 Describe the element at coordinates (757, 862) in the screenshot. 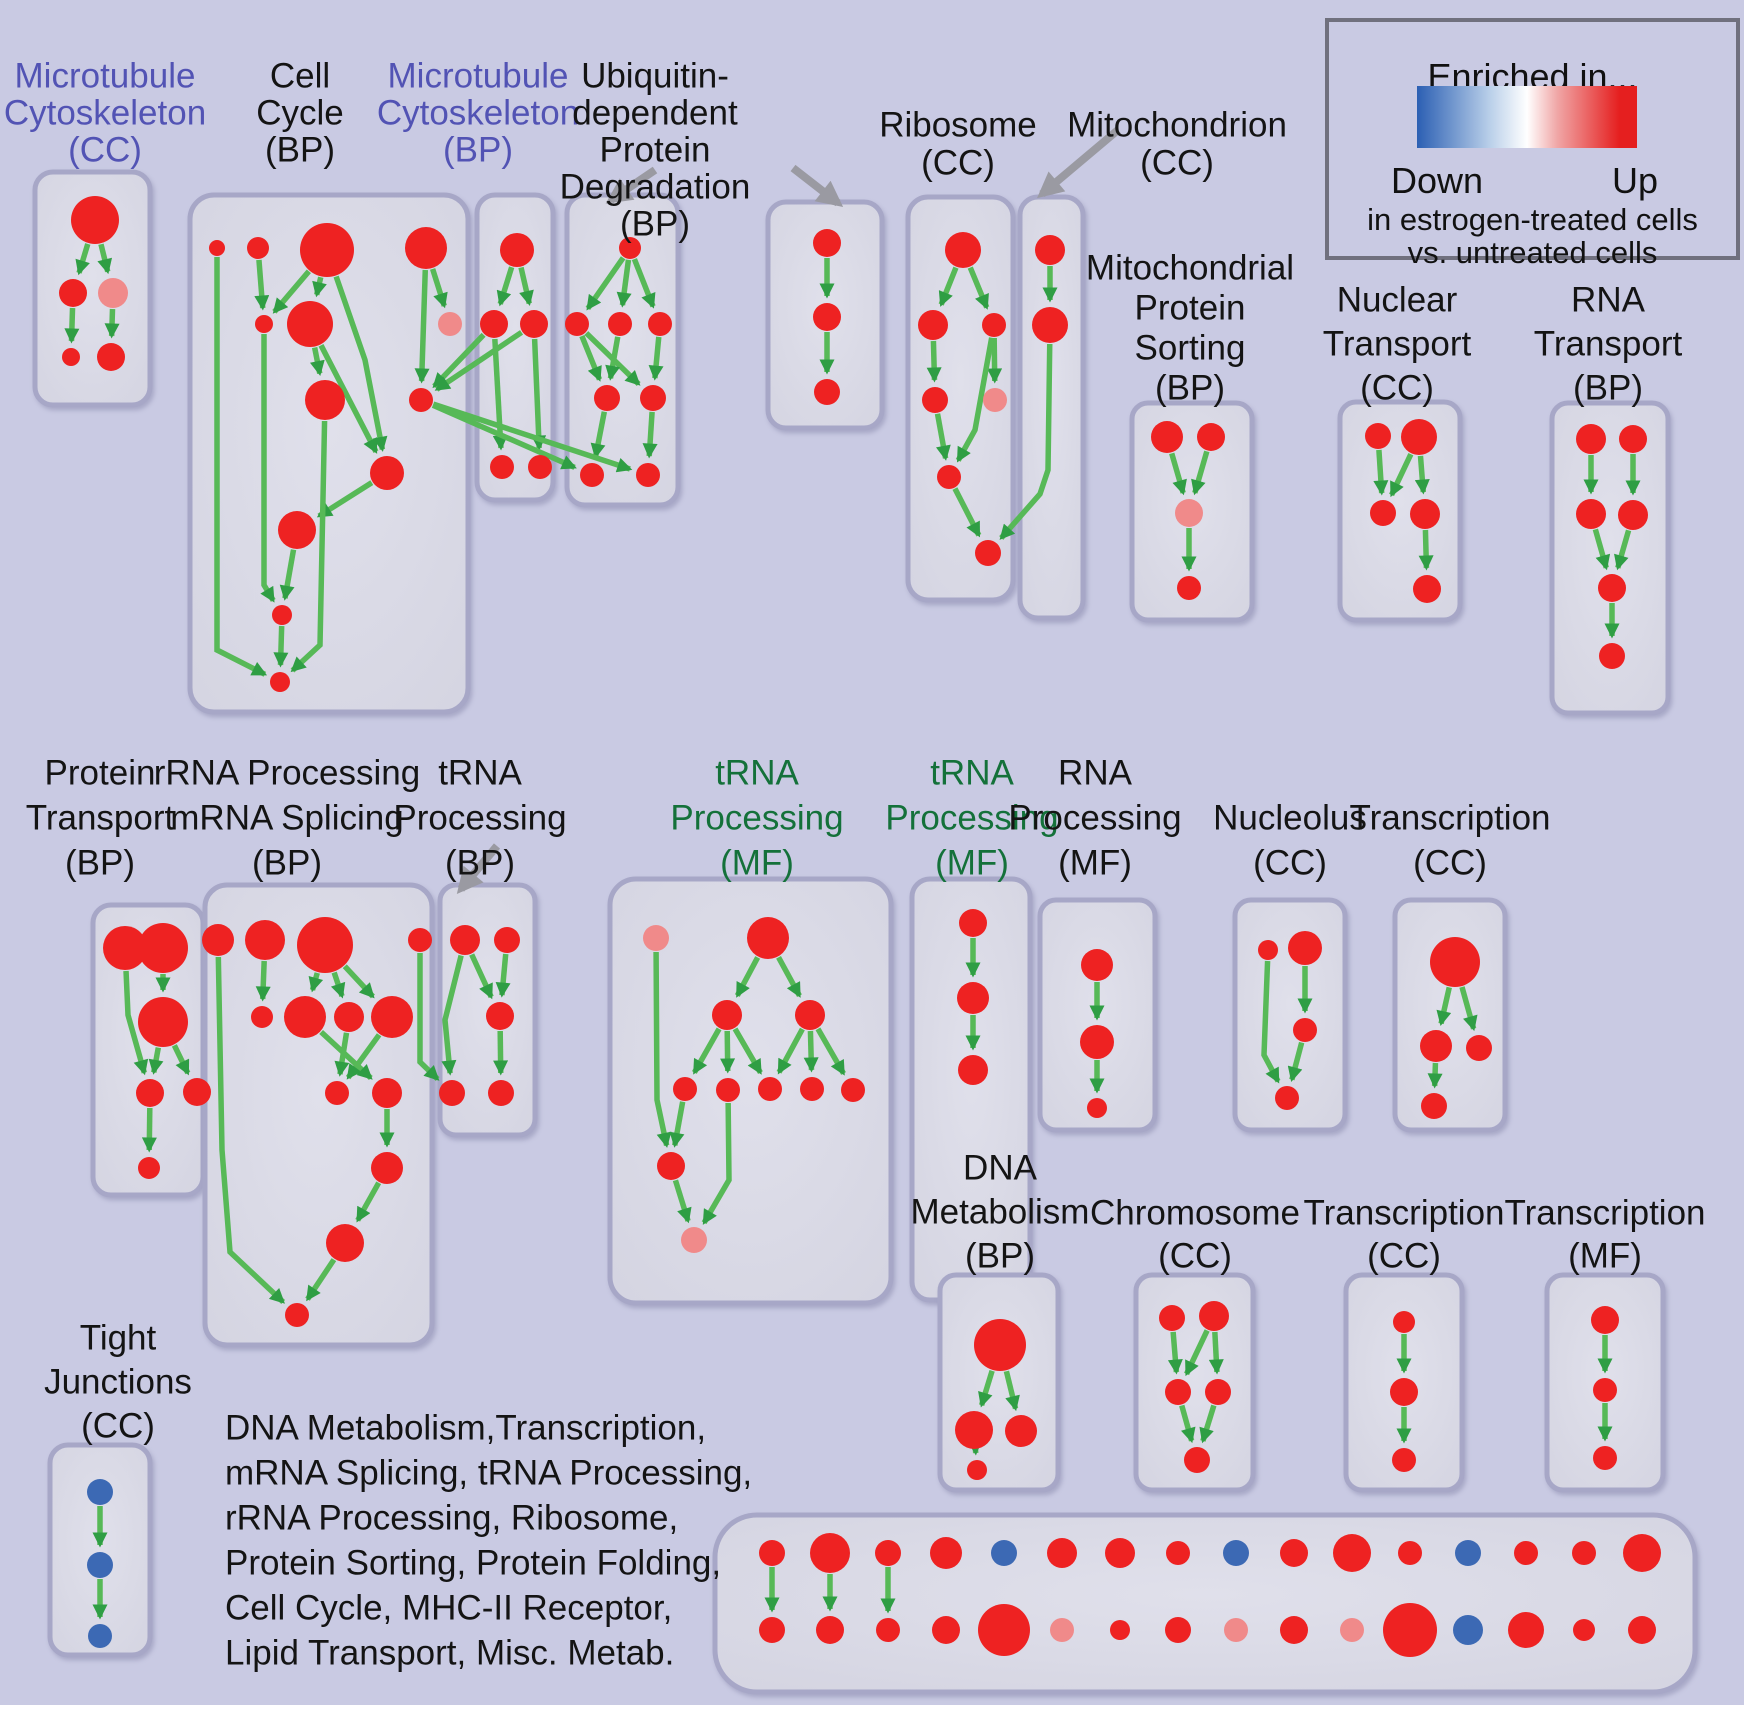

I see `cluster-label-trna-mf-large: (MF)` at that location.